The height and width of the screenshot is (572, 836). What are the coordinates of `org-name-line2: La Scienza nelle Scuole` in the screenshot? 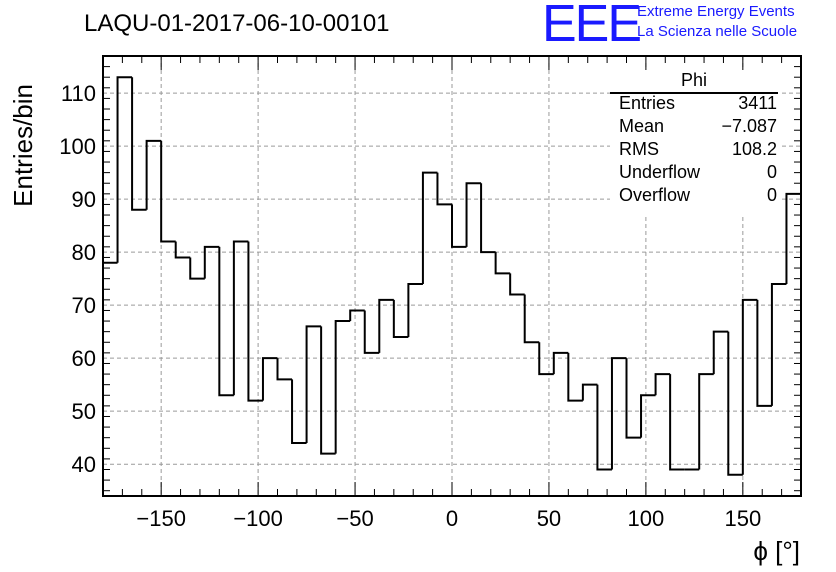 It's located at (717, 31).